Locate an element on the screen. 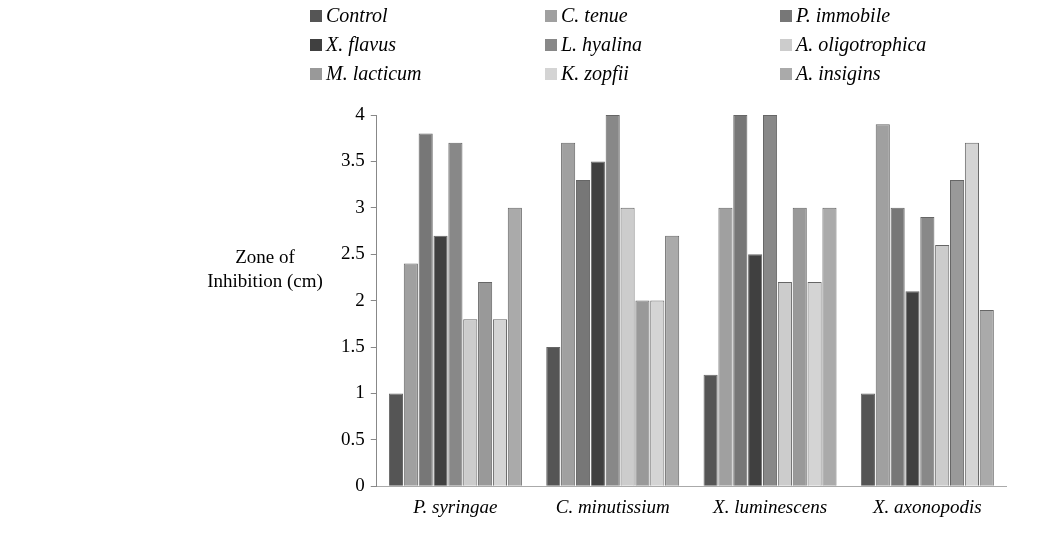 This screenshot has height=534, width=1041. legend-label: L. hyalina is located at coordinates (602, 44).